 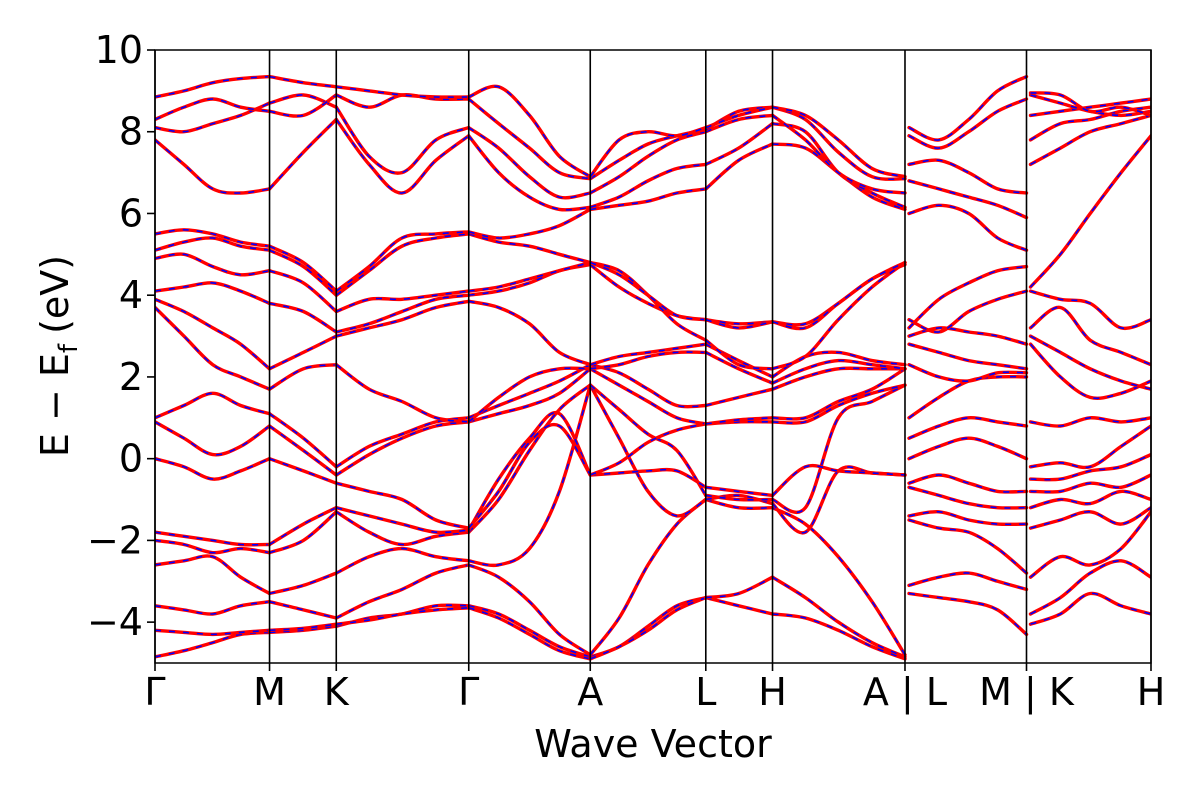 I want to click on band-line-seg4-band12, so click(x=648, y=301).